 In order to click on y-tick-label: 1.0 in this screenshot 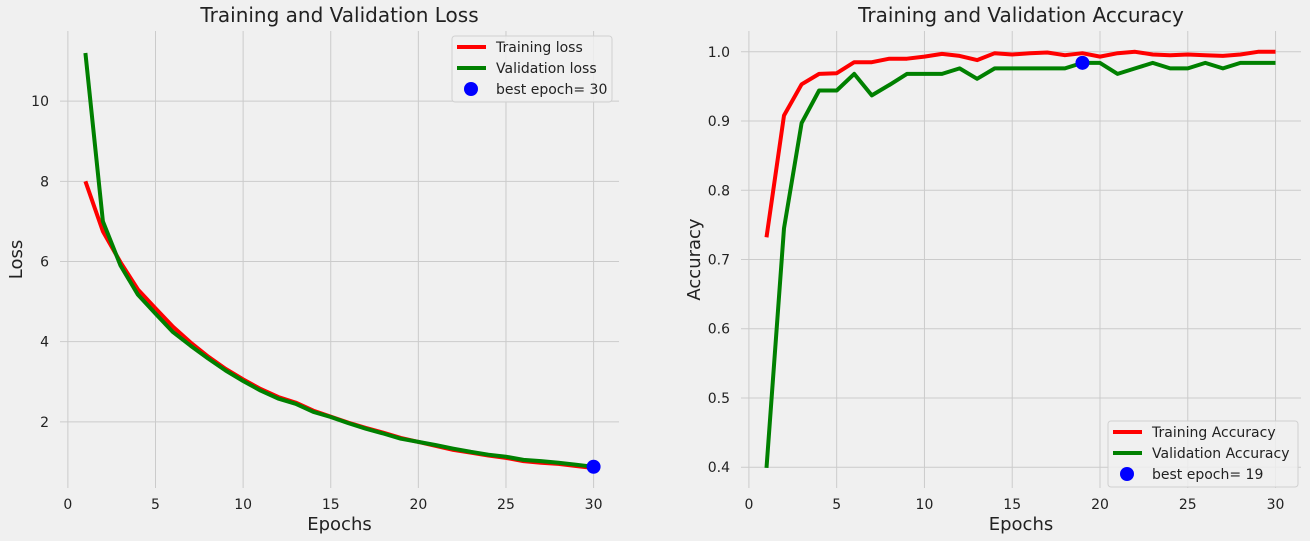, I will do `click(719, 53)`.